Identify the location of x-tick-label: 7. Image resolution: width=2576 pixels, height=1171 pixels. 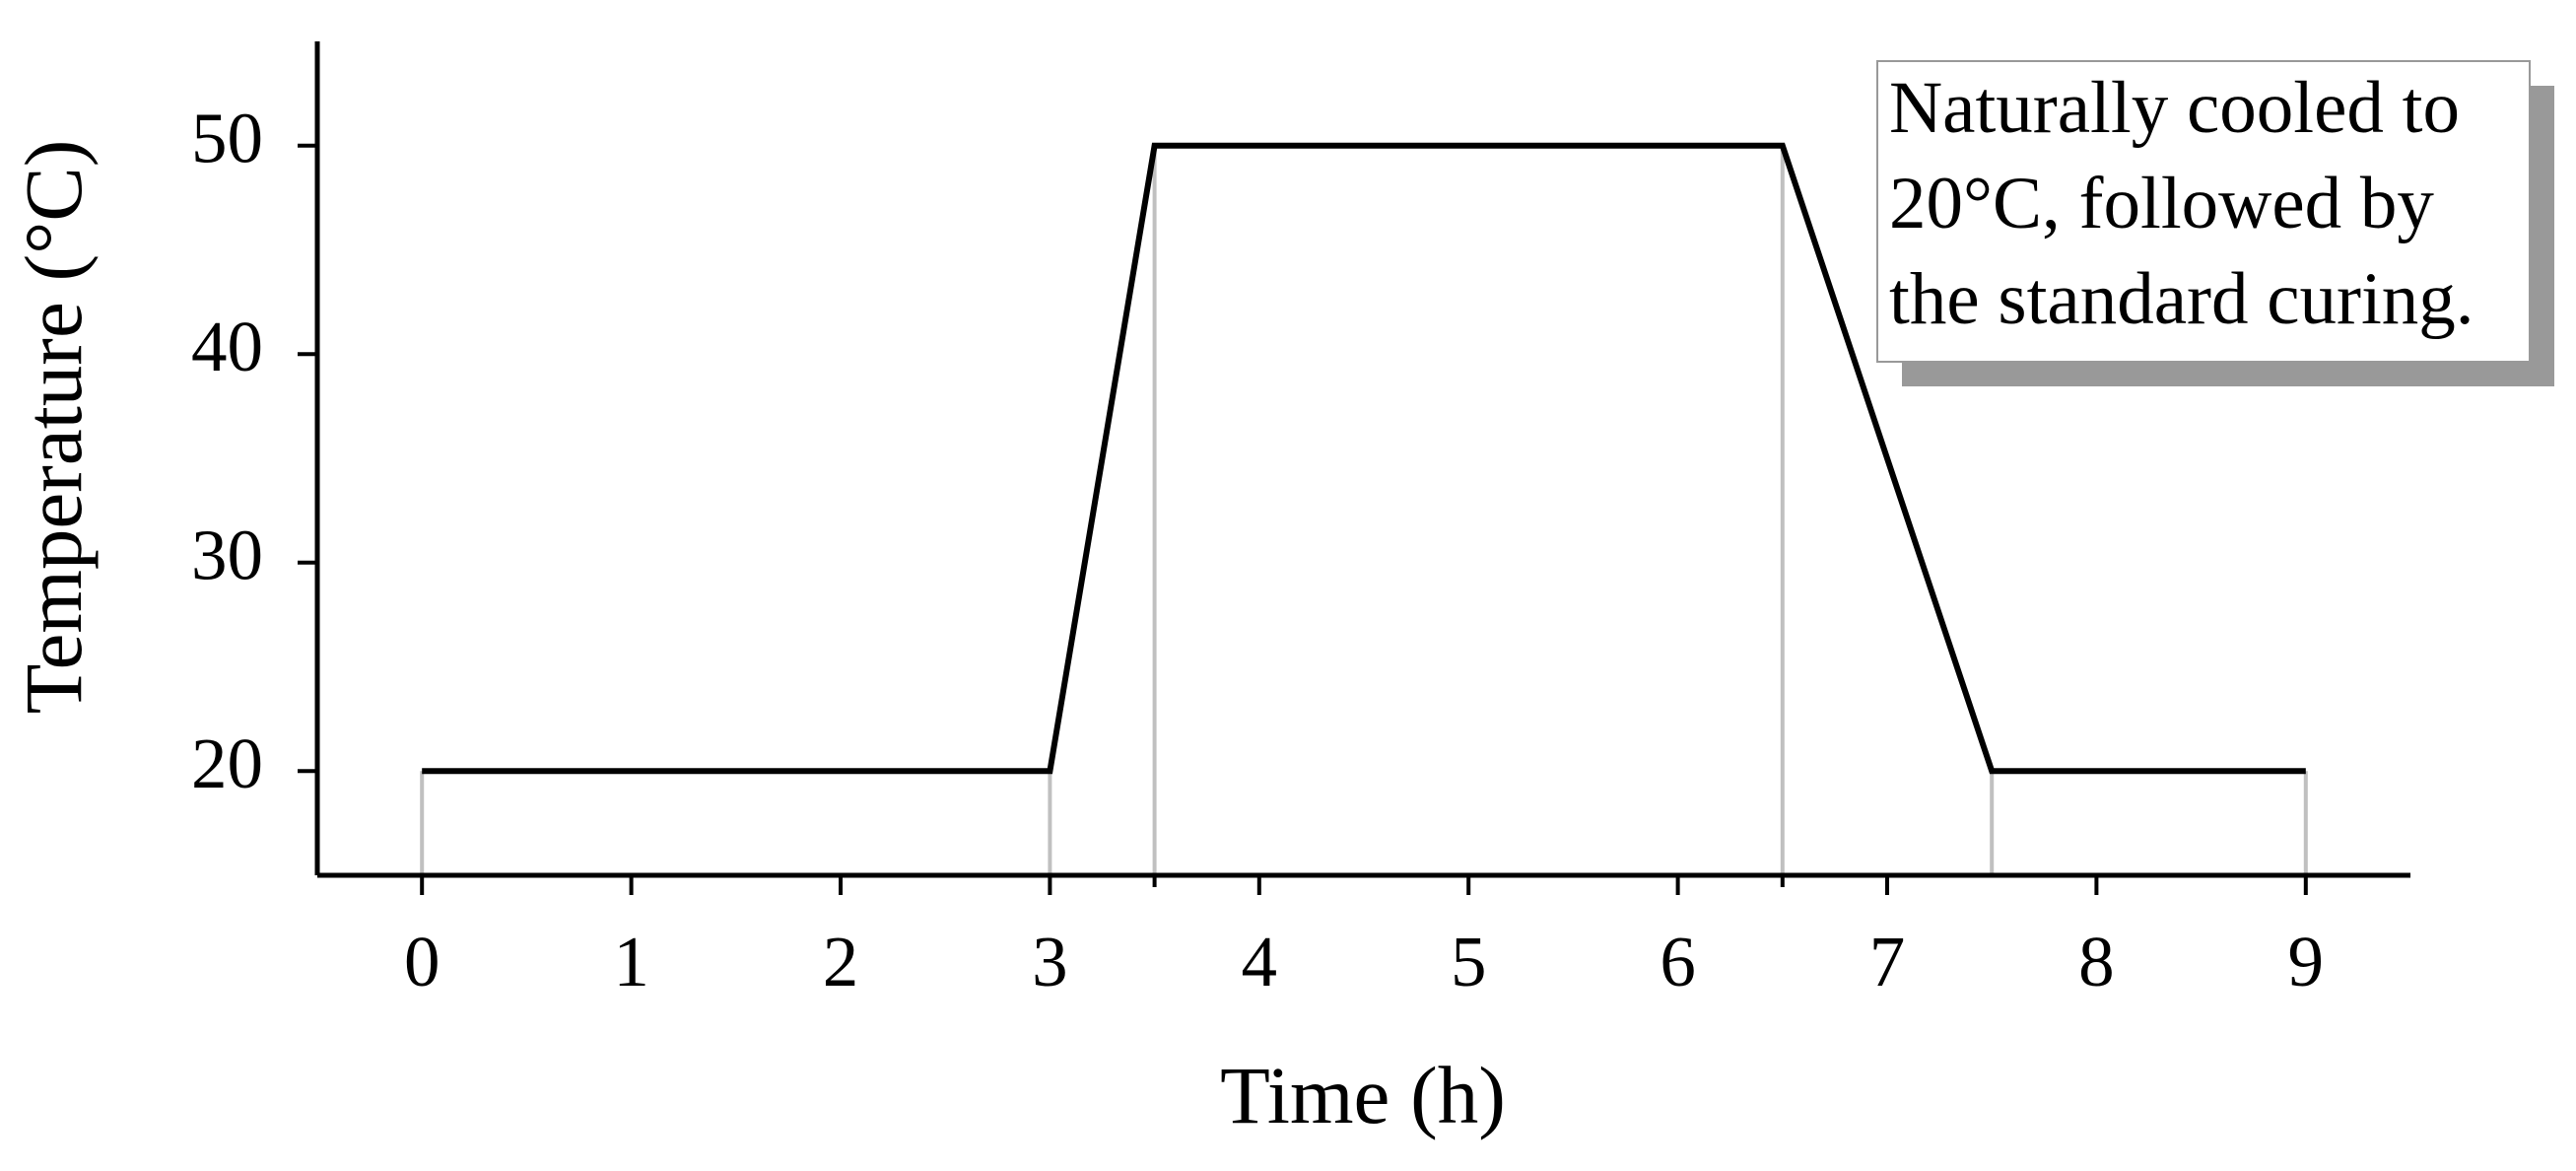
(1887, 961).